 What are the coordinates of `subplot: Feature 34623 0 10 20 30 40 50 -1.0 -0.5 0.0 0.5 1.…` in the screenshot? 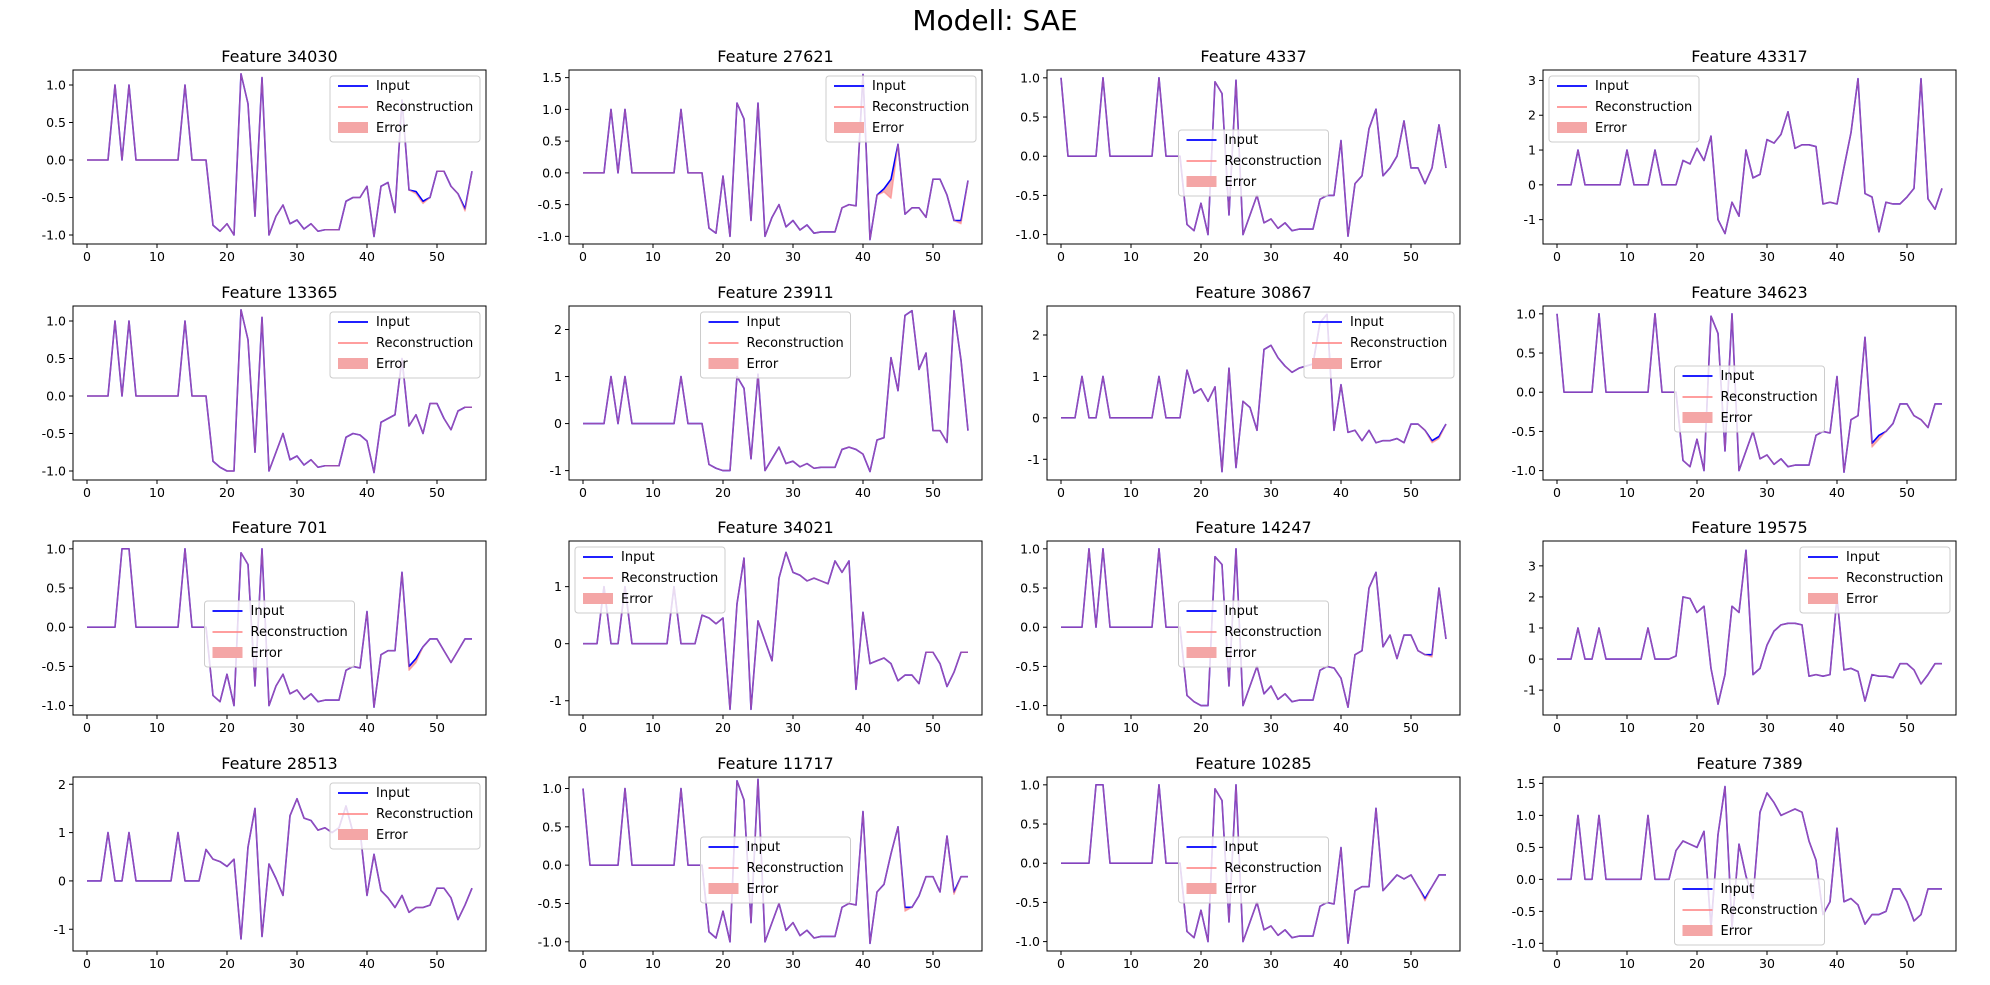 It's located at (1734, 391).